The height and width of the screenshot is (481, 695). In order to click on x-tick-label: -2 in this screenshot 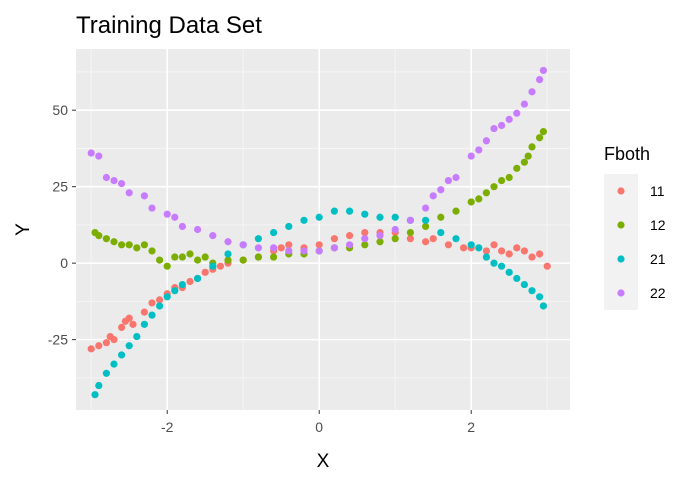, I will do `click(167, 427)`.